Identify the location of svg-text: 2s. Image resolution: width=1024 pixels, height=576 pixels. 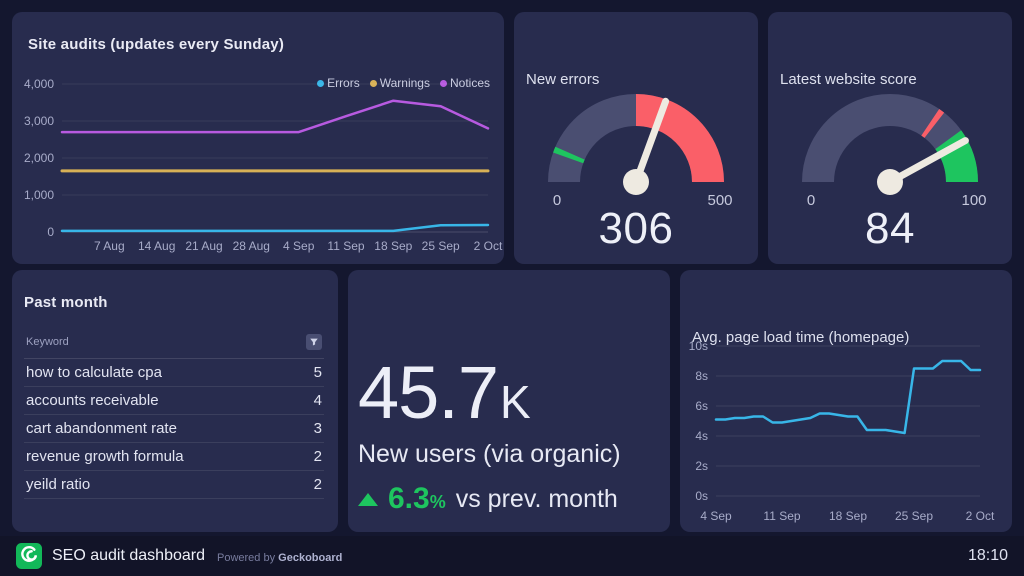
(701, 466).